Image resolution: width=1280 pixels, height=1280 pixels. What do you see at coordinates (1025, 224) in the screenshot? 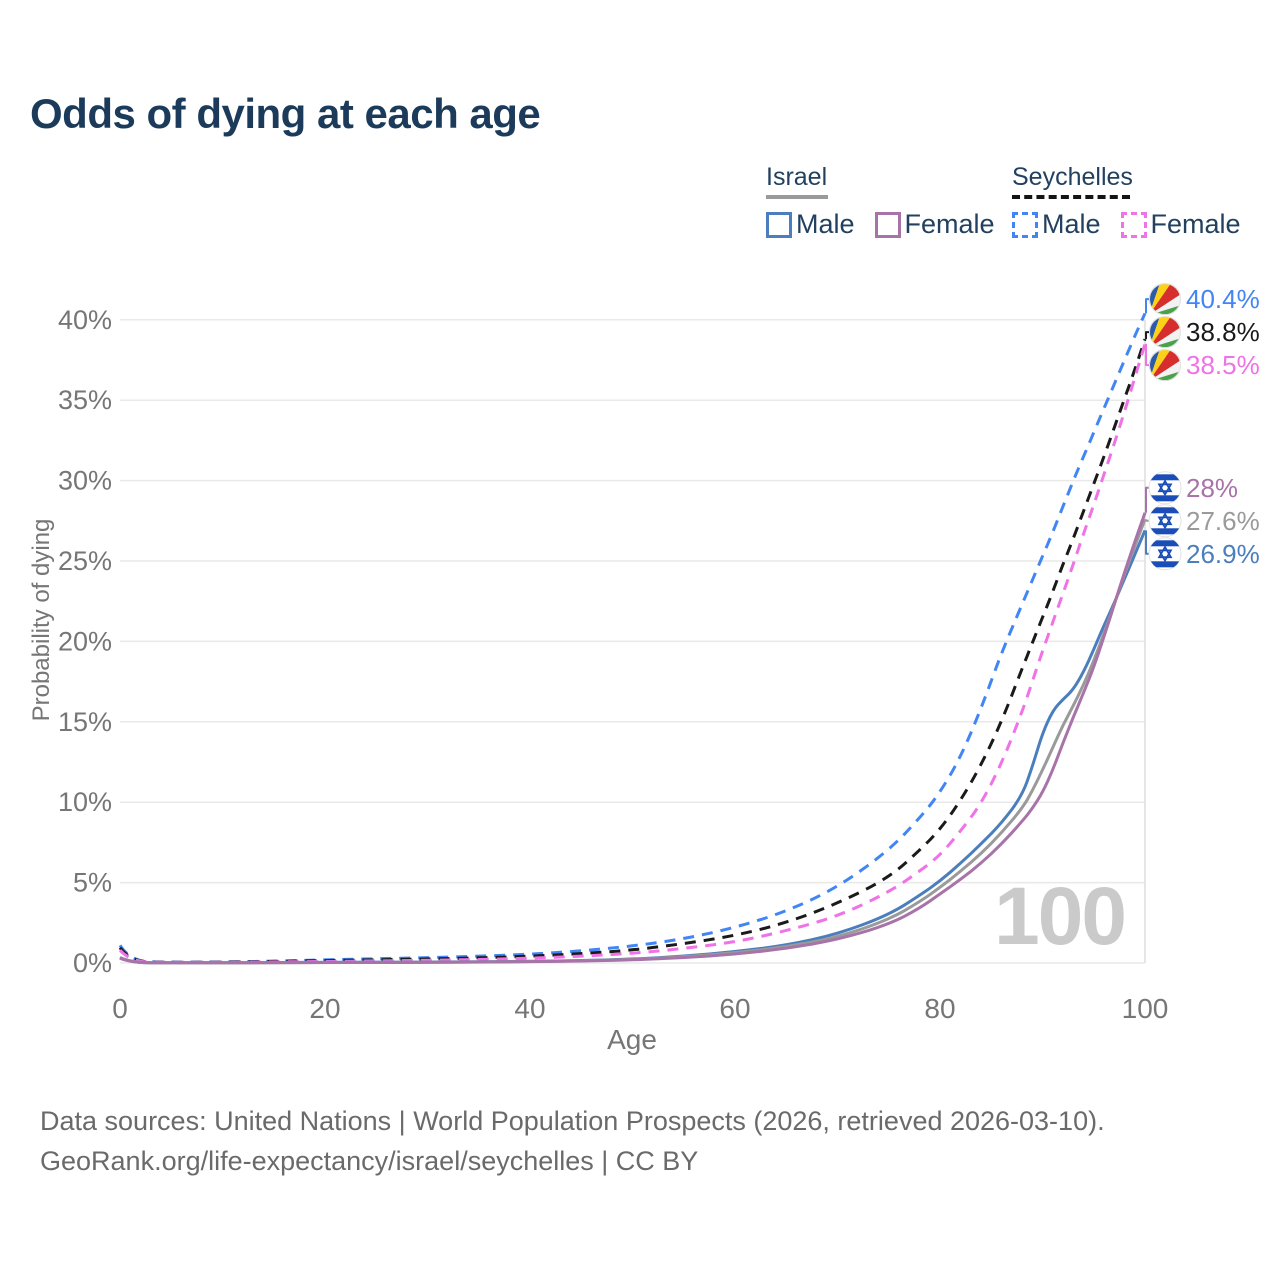
I see `seychelles-male-swatch-icon` at bounding box center [1025, 224].